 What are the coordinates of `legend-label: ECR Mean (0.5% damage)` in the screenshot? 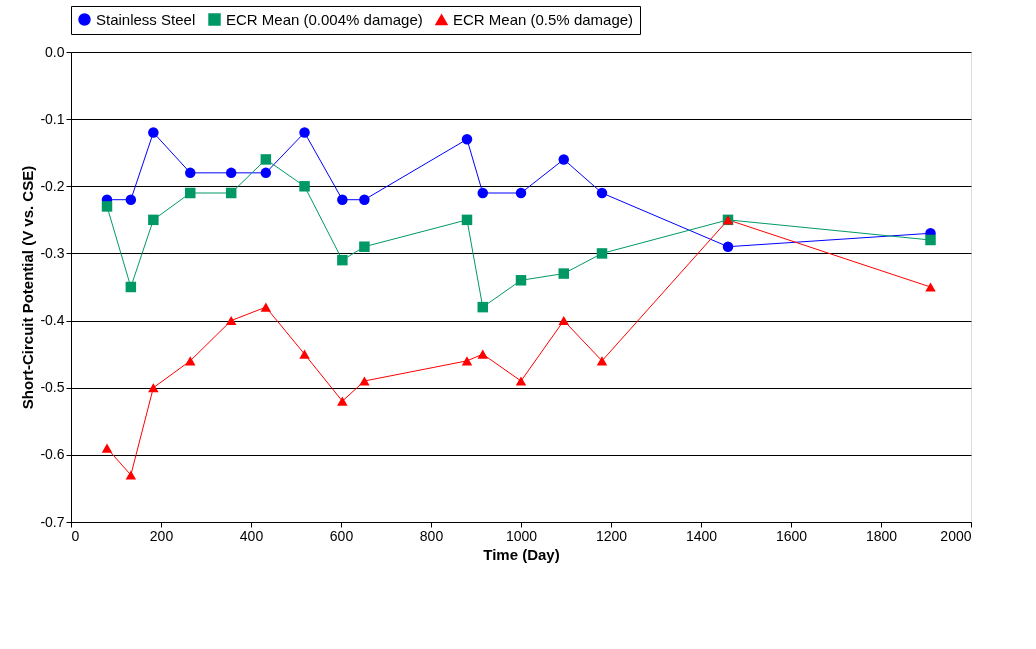 It's located at (543, 19).